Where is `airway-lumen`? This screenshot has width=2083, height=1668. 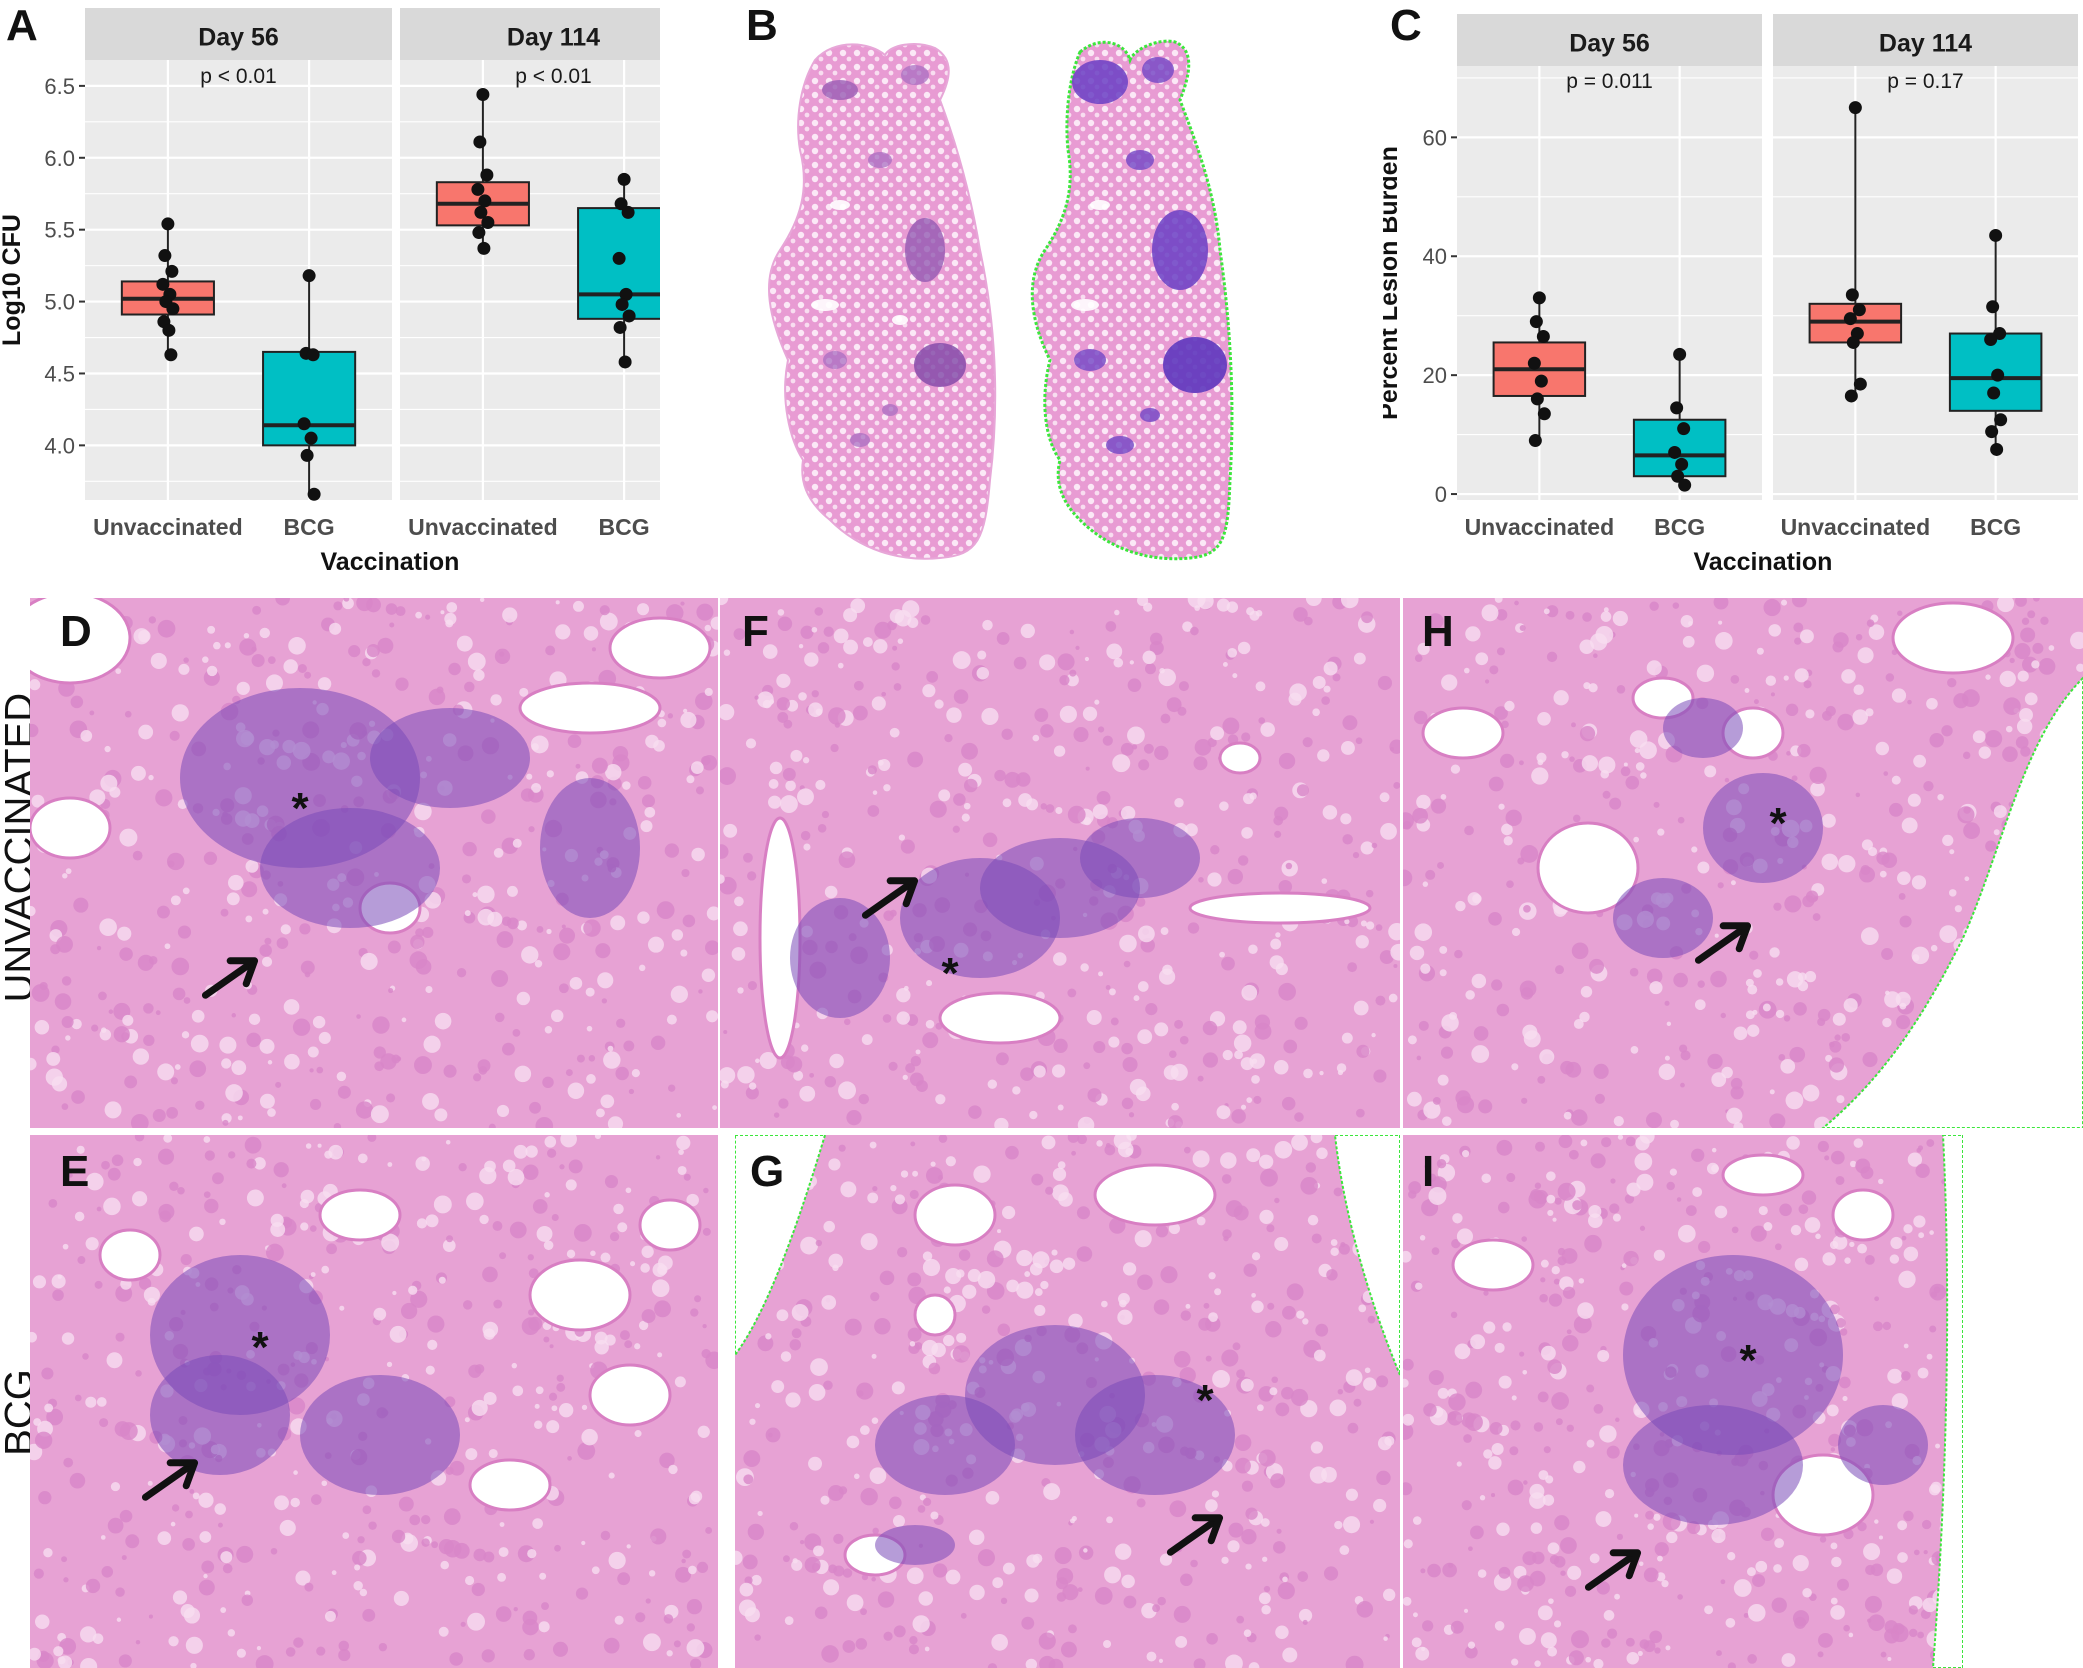
airway-lumen is located at coordinates (1588, 868).